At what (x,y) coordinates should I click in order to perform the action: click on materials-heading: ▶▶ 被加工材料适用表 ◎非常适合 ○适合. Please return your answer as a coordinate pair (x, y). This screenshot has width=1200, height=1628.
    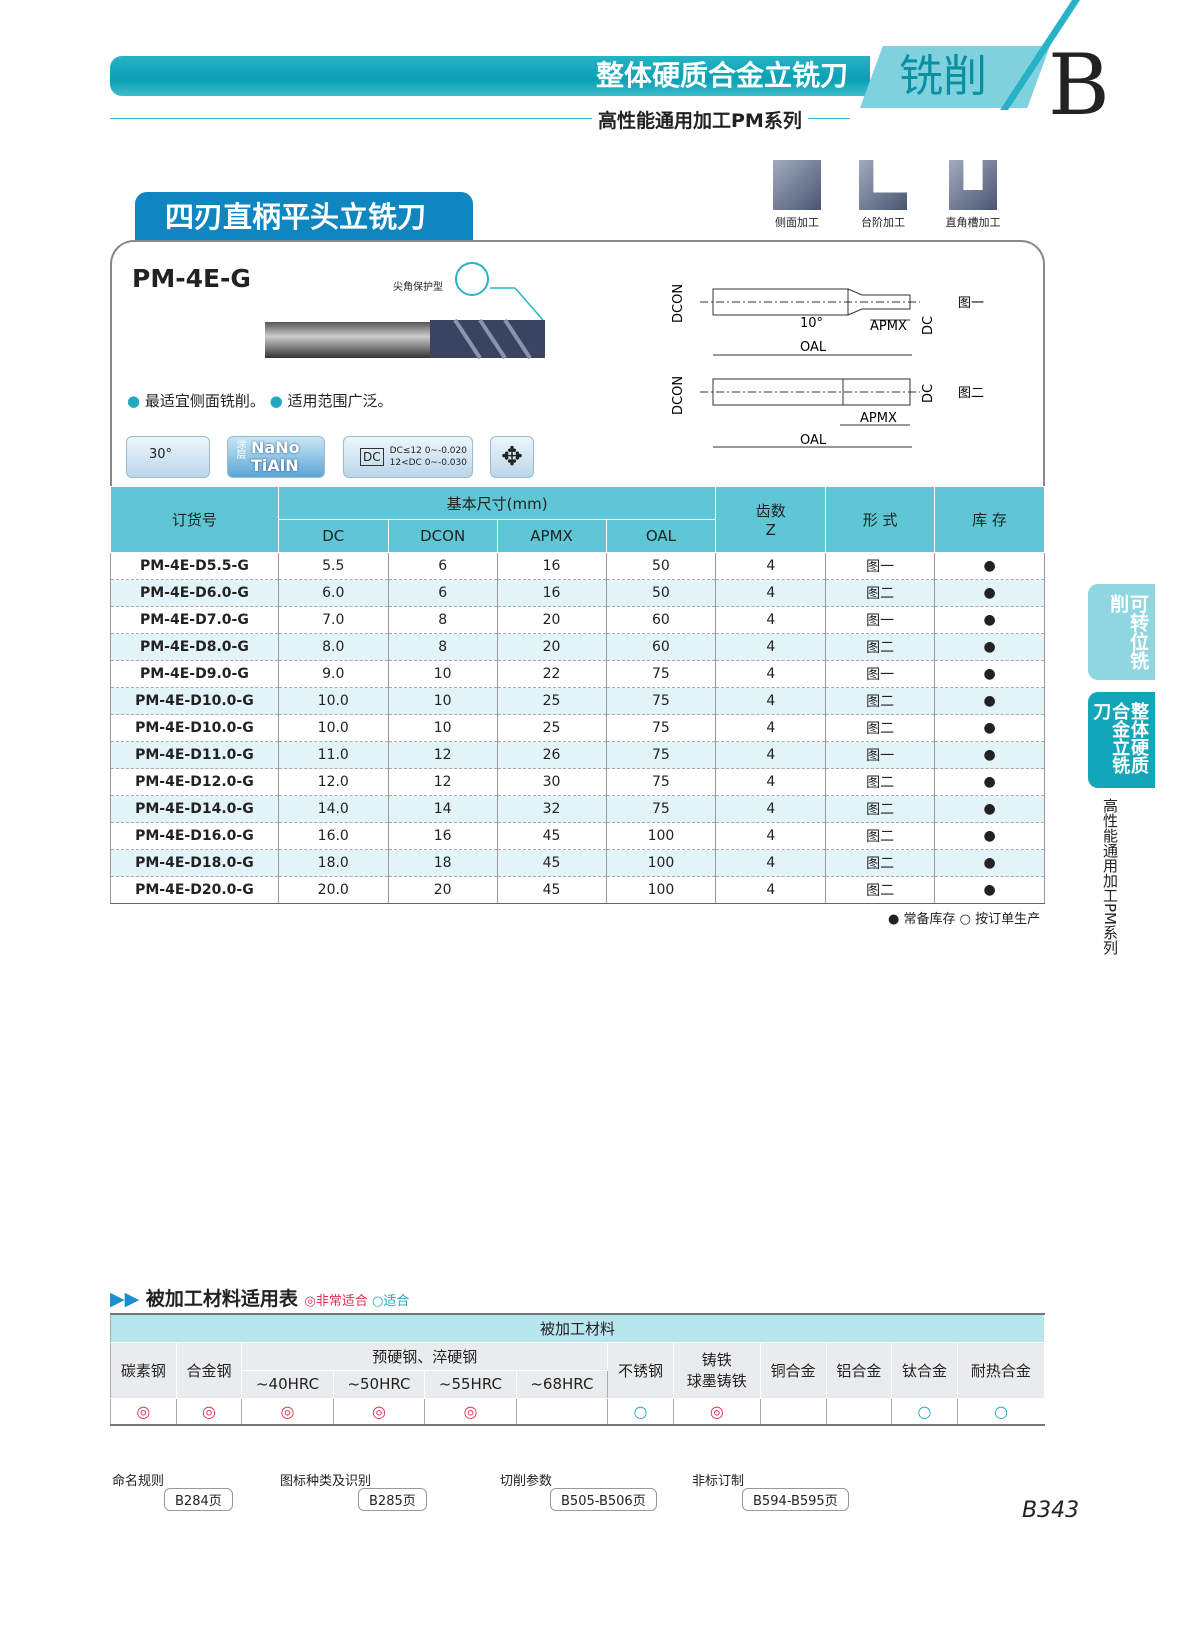
    Looking at the image, I should click on (260, 1299).